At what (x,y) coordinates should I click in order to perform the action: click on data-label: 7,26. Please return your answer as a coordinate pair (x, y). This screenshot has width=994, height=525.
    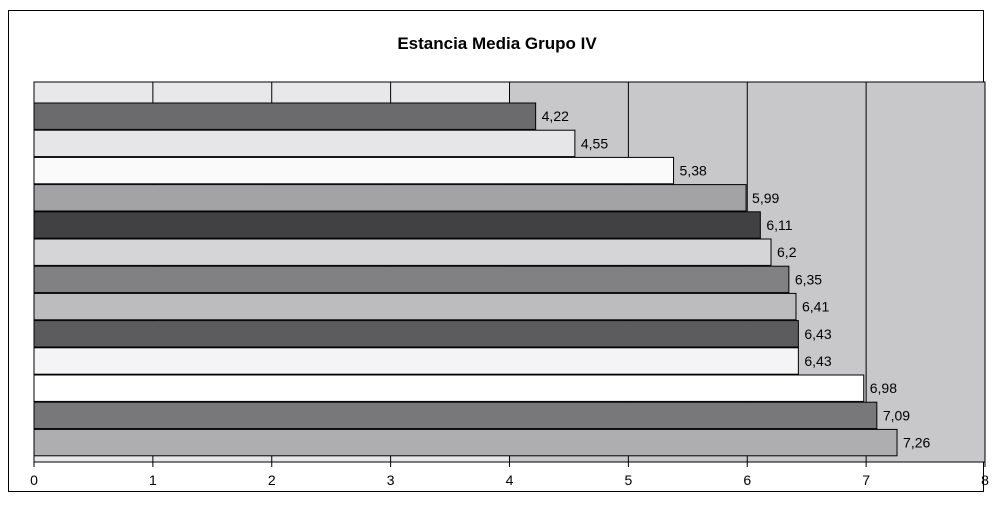
    Looking at the image, I should click on (916, 443).